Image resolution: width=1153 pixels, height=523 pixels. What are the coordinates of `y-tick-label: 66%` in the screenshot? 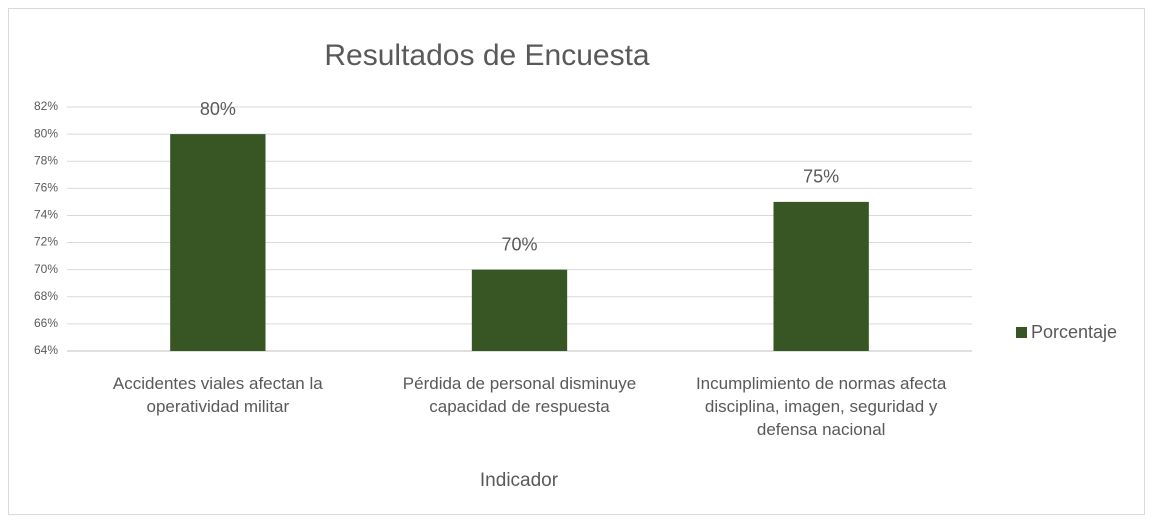 It's located at (46, 323).